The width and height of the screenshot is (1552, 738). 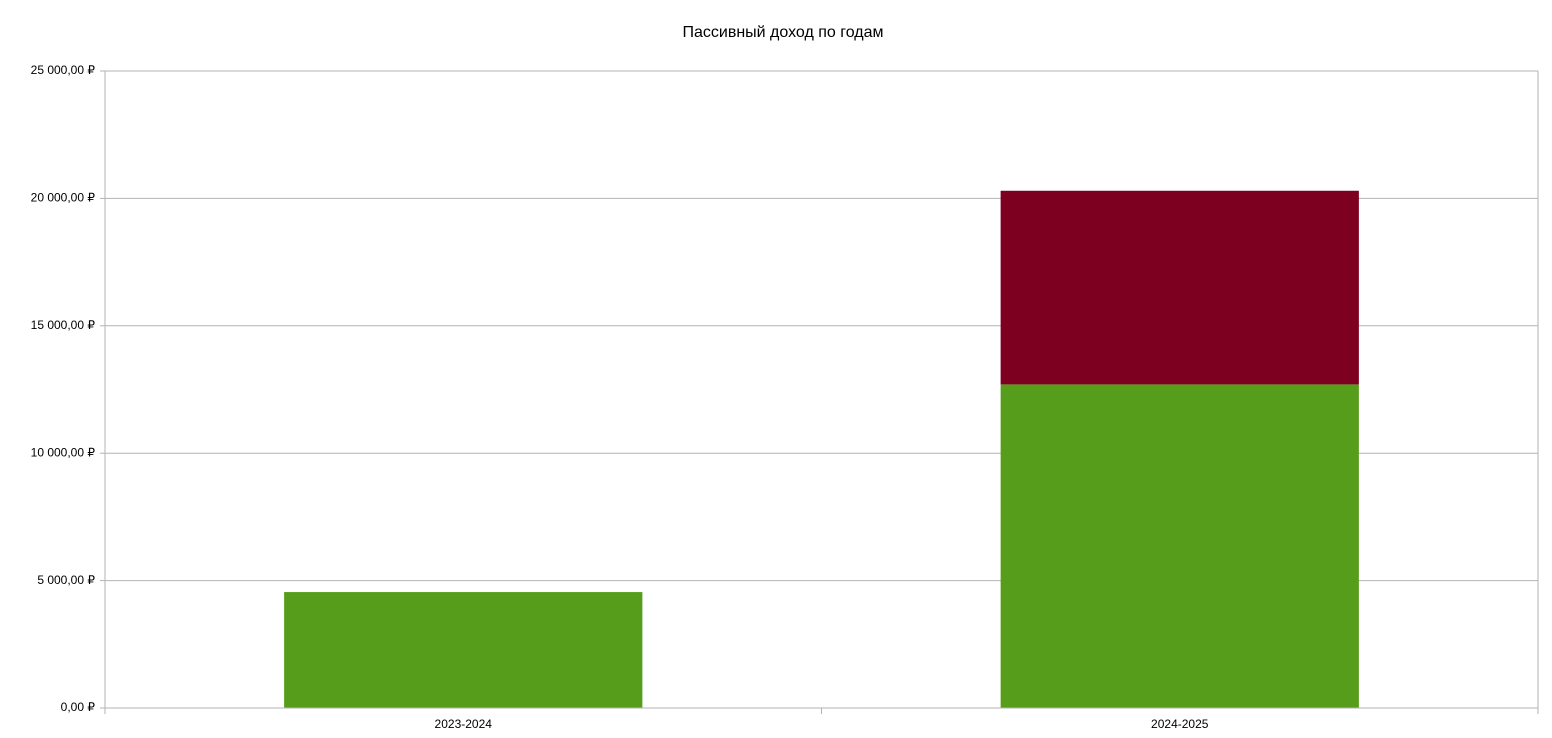 I want to click on y-tick-label: 5 000,00 ₽, so click(x=66, y=580).